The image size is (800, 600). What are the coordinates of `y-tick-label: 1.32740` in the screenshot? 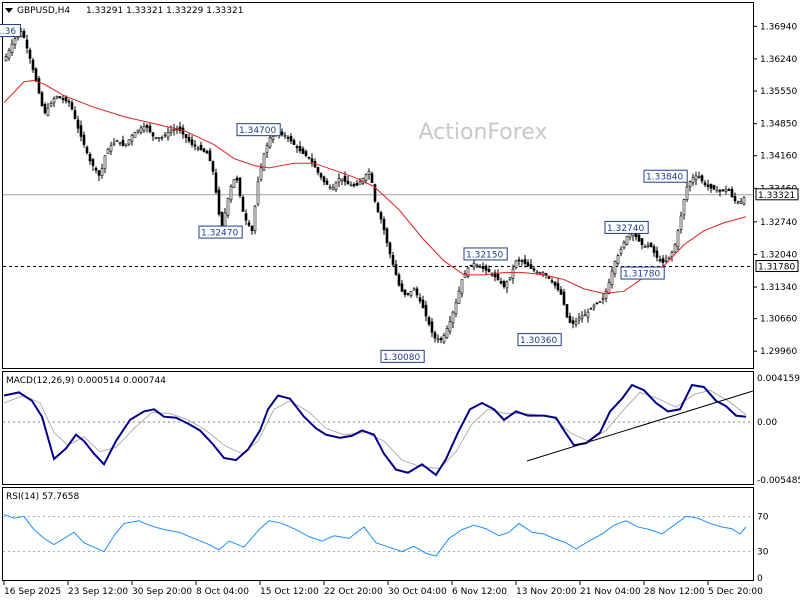 It's located at (778, 223).